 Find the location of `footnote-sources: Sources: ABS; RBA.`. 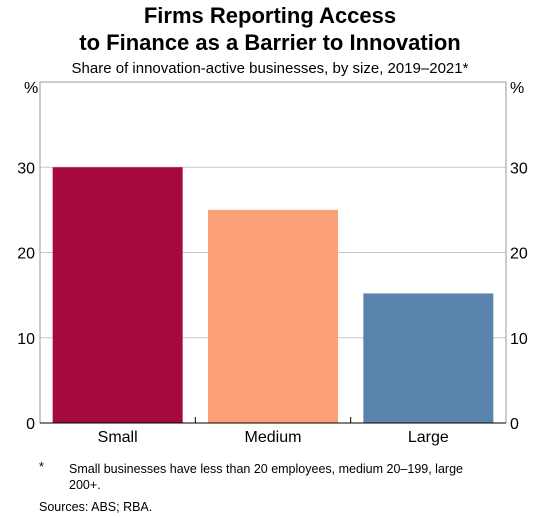

footnote-sources: Sources: ABS; RBA. is located at coordinates (96, 507).